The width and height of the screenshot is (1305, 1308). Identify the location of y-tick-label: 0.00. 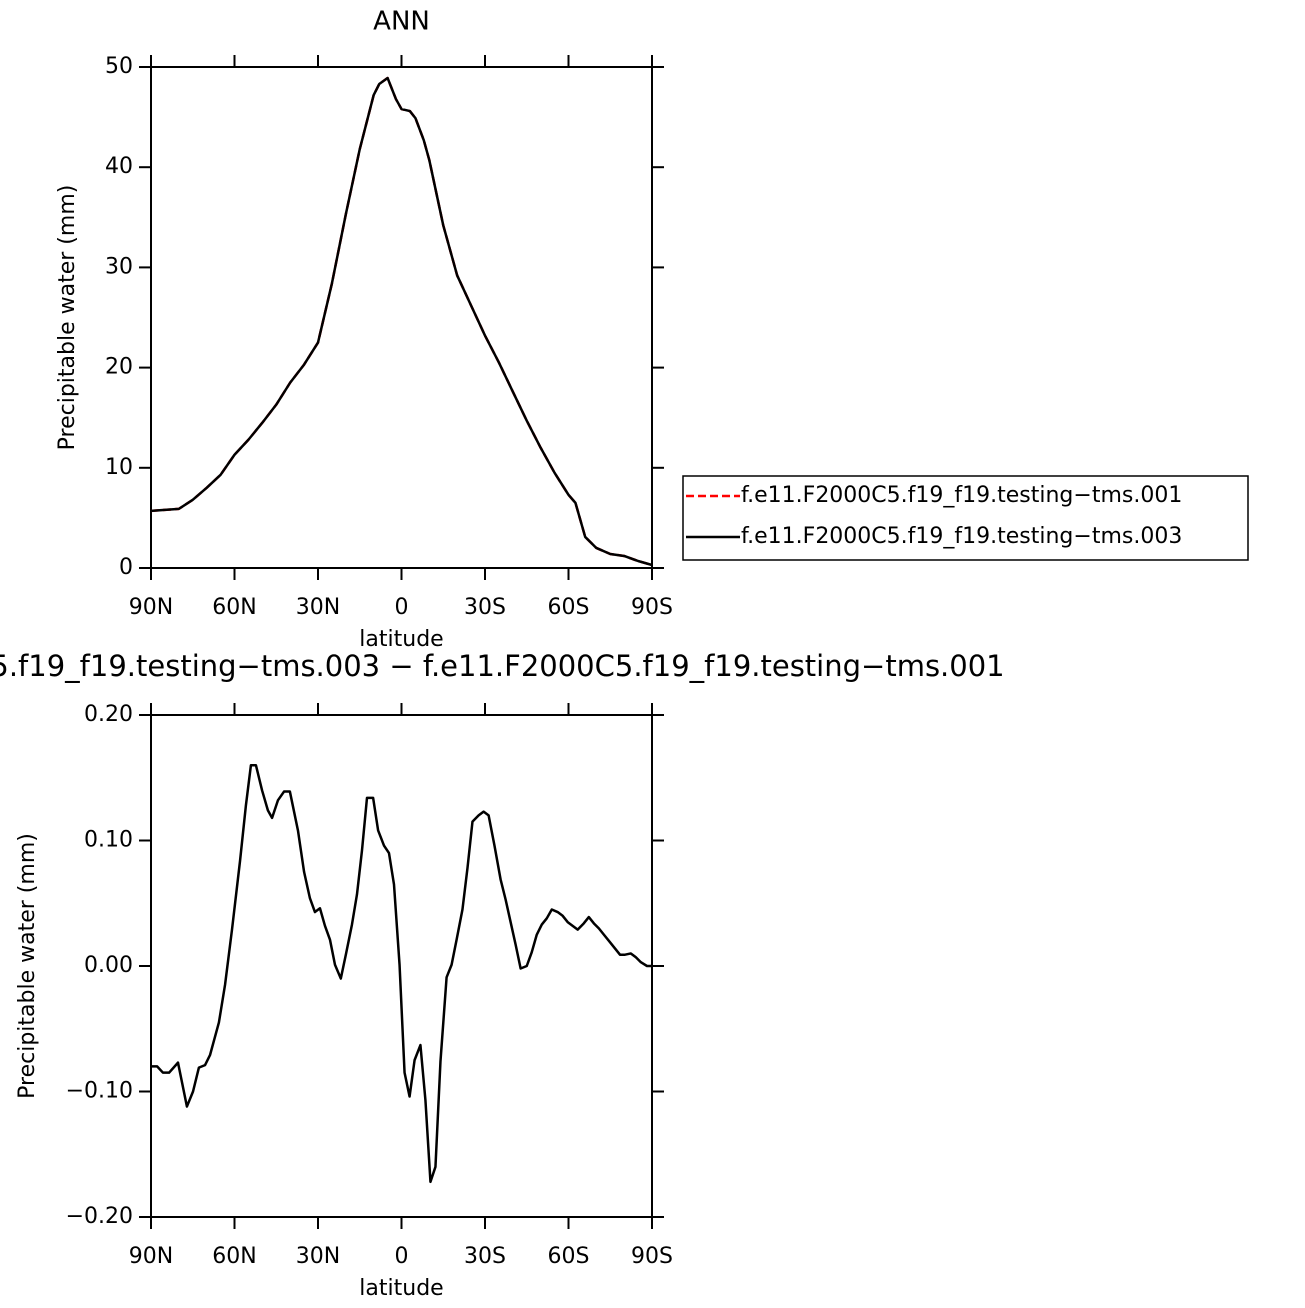
(108, 965).